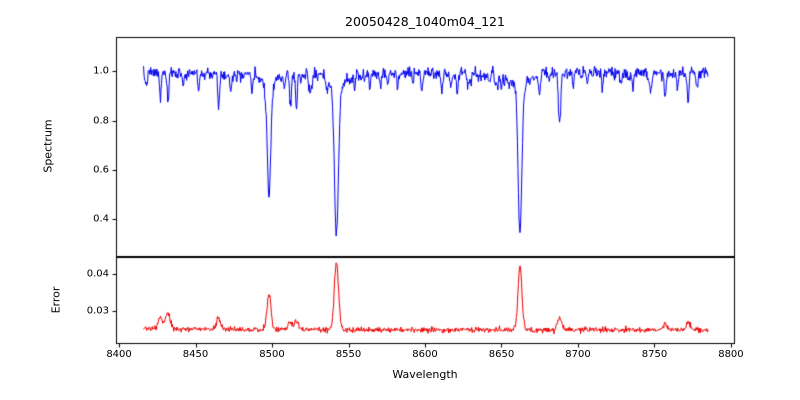 The width and height of the screenshot is (800, 400). I want to click on x-tick-label: 8800, so click(731, 354).